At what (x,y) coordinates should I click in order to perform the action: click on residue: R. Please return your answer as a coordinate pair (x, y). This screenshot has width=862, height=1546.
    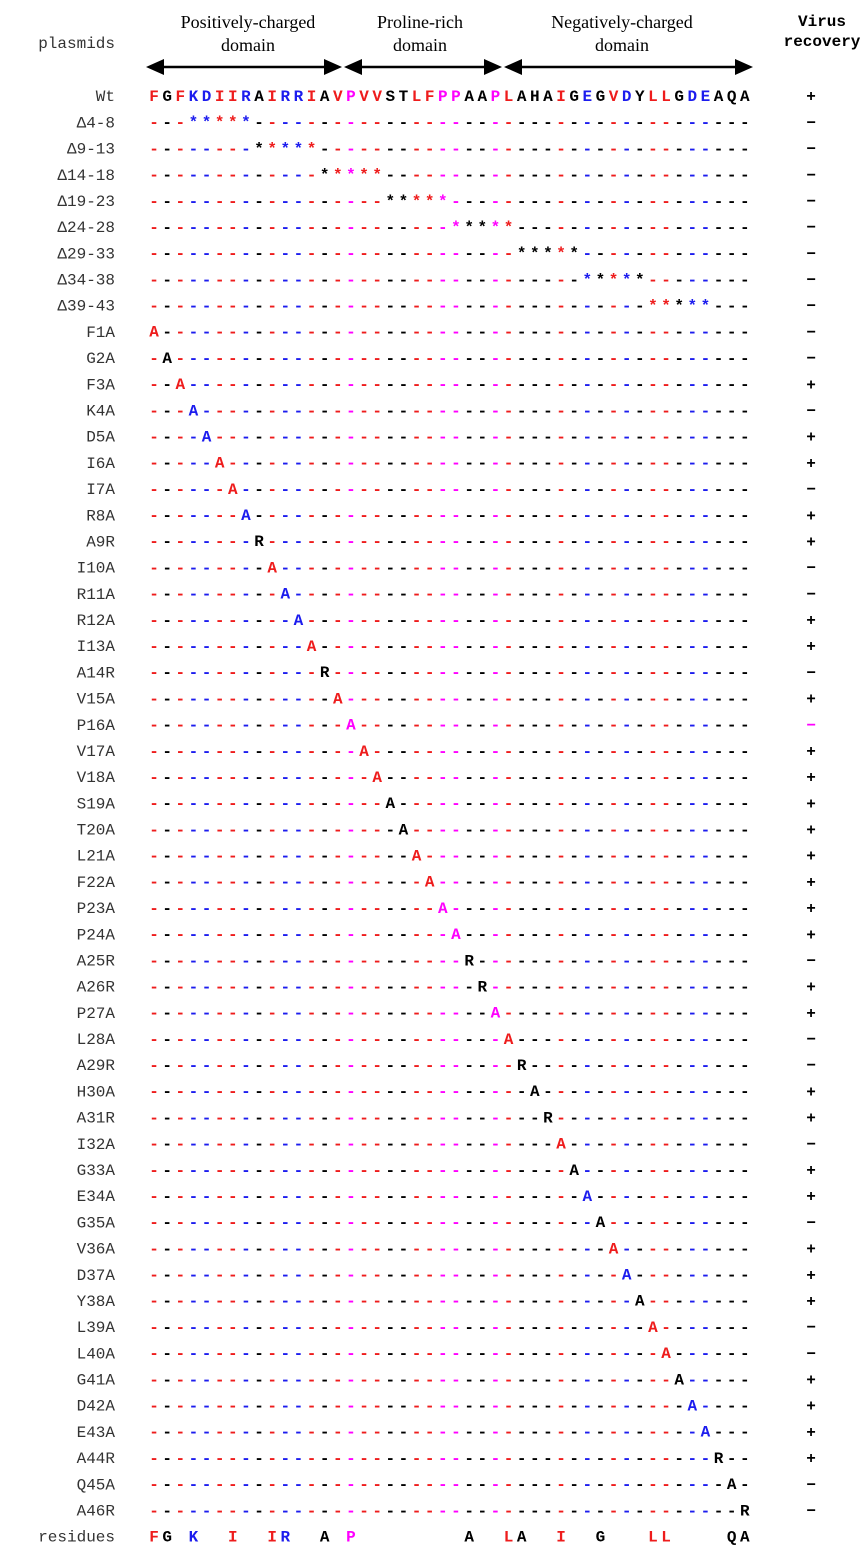
    Looking at the image, I should click on (325, 673).